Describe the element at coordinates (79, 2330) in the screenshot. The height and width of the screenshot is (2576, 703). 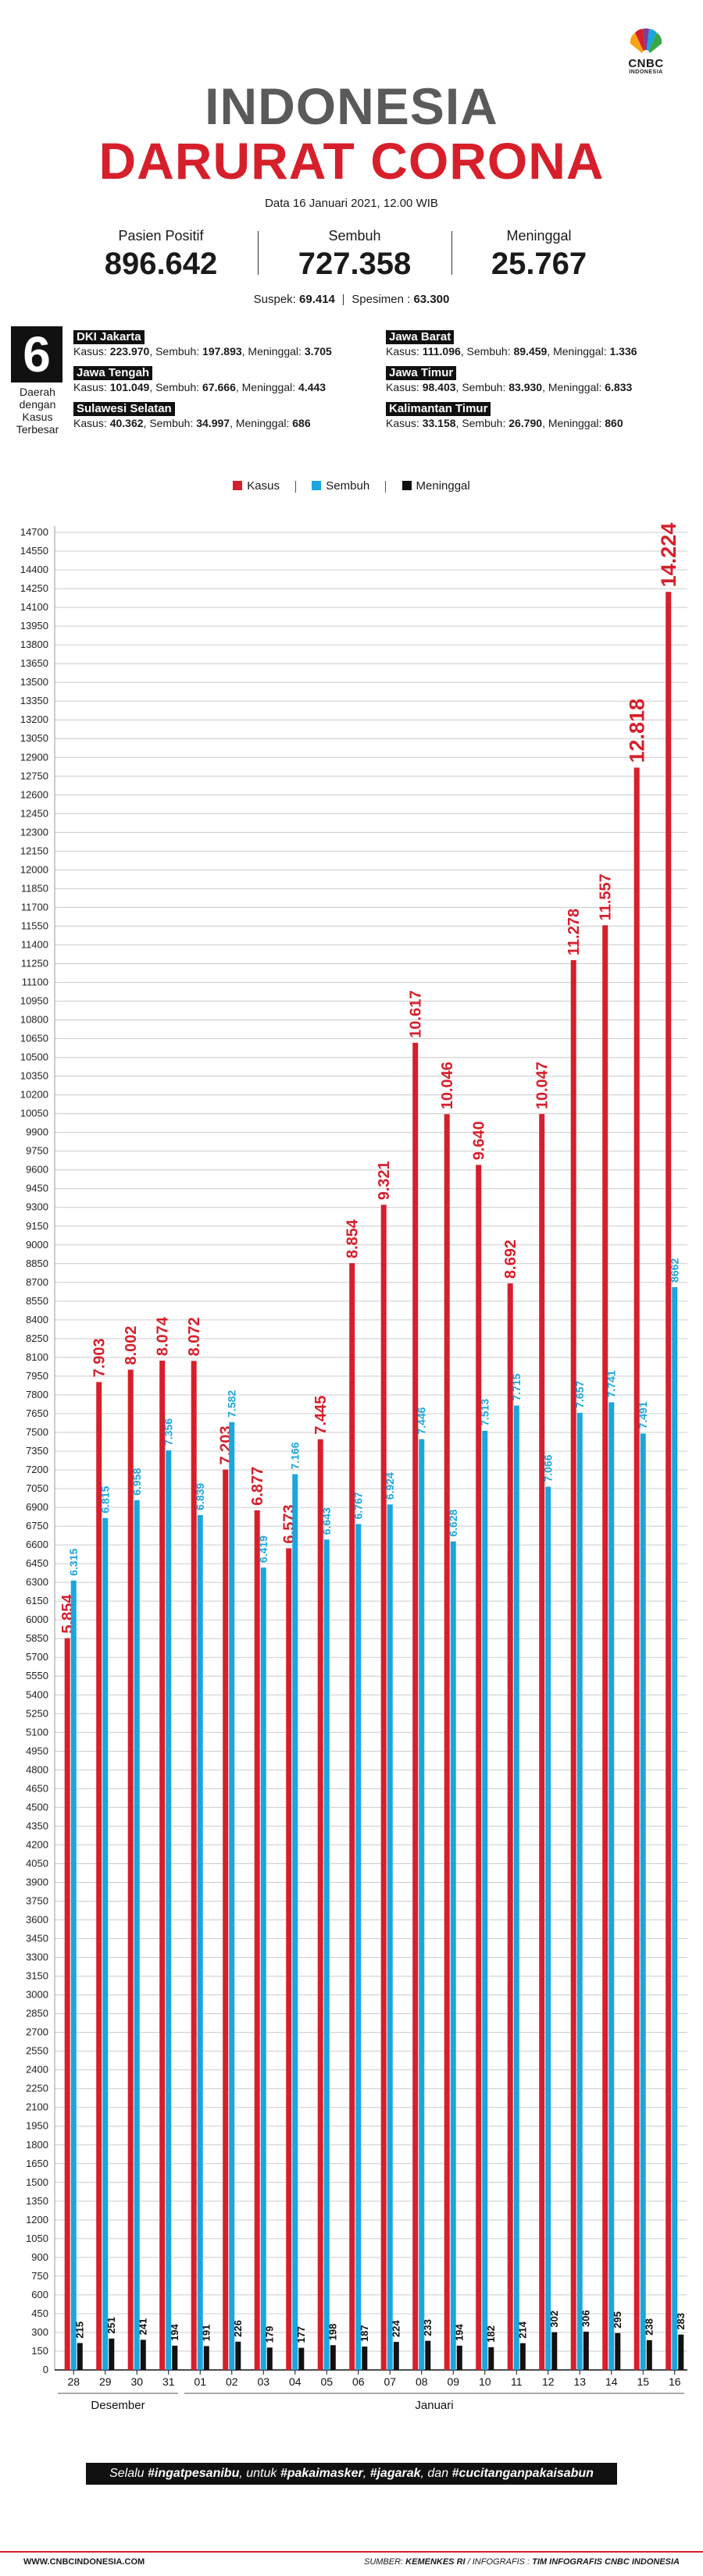
I see `data-label-meninggal: 215` at that location.